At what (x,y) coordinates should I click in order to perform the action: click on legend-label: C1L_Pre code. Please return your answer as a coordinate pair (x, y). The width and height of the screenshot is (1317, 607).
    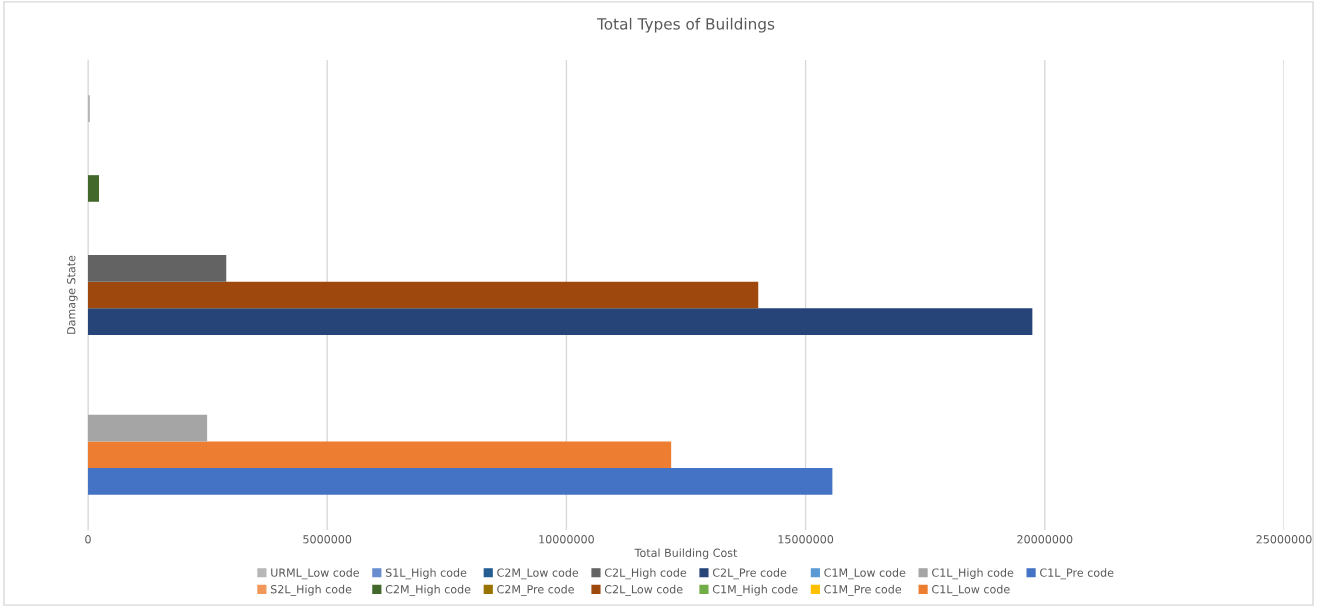
    Looking at the image, I should click on (1077, 574).